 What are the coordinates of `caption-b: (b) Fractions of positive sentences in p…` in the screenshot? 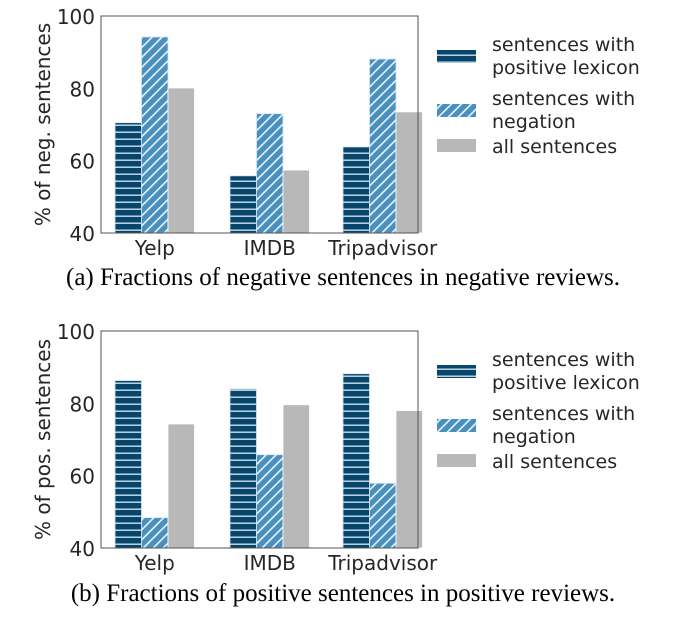 It's located at (343, 593).